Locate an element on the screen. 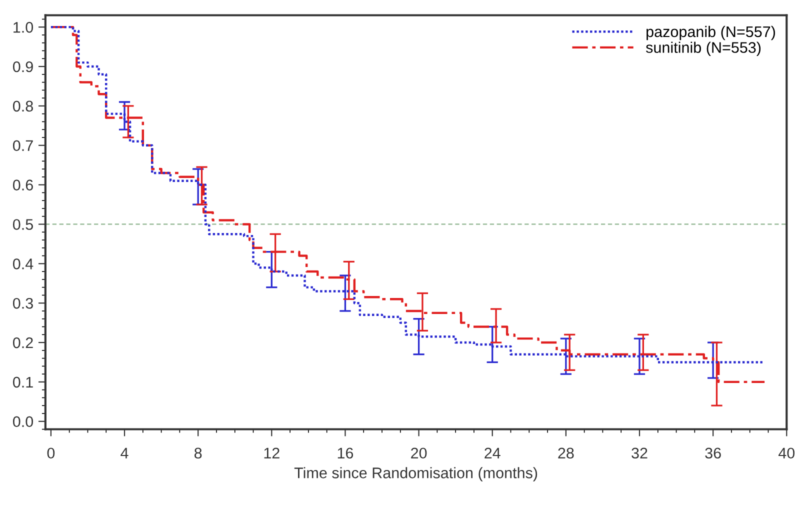  y-tick-label: 0.6 is located at coordinates (22, 185).